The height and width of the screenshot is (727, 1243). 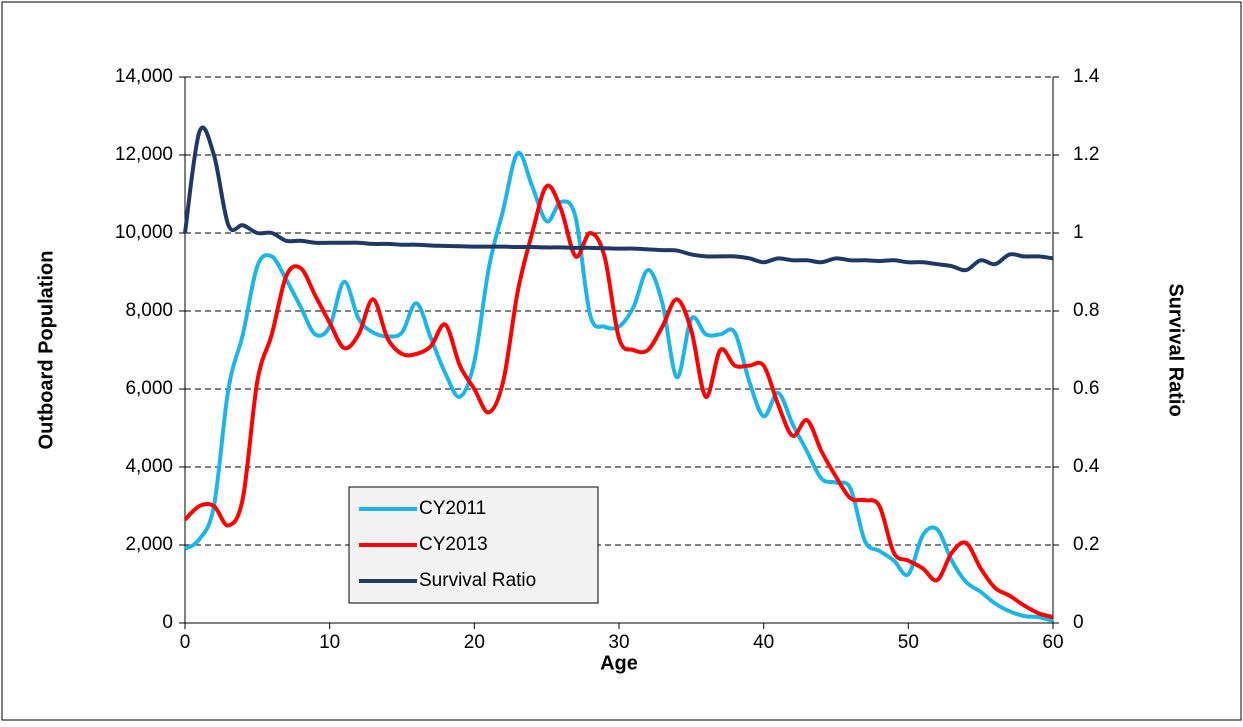 What do you see at coordinates (1086, 154) in the screenshot?
I see `y2-tick-label: 1.2` at bounding box center [1086, 154].